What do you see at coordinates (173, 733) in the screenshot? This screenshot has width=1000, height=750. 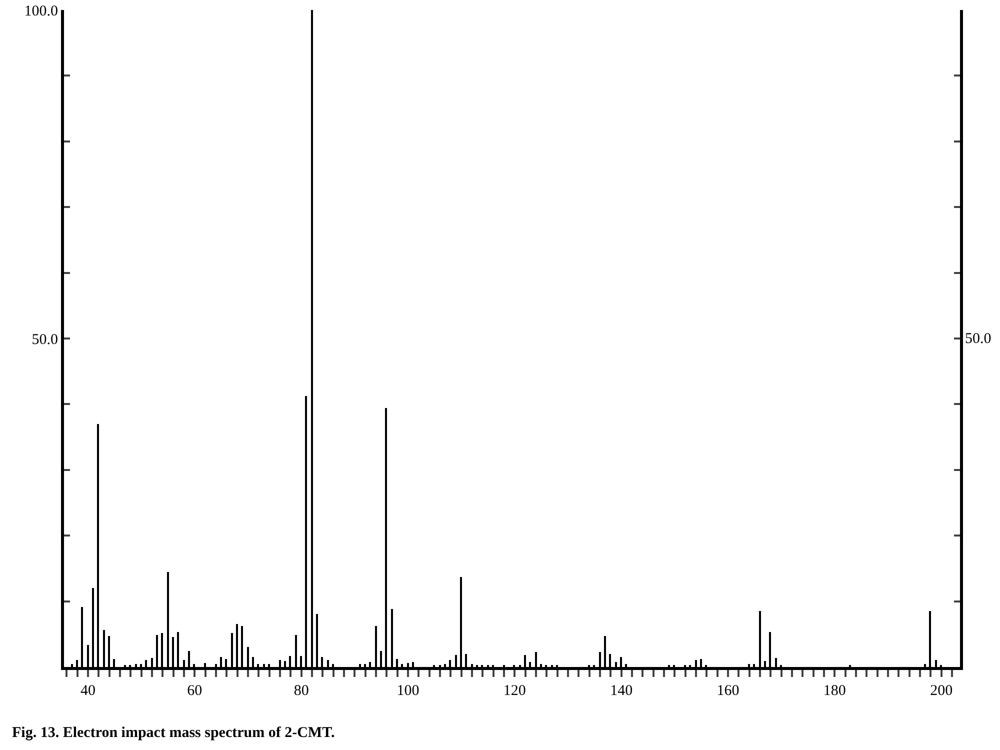 I see `caption: Fig. 13. Electron impact mass spectrum of 2-CMT.` at bounding box center [173, 733].